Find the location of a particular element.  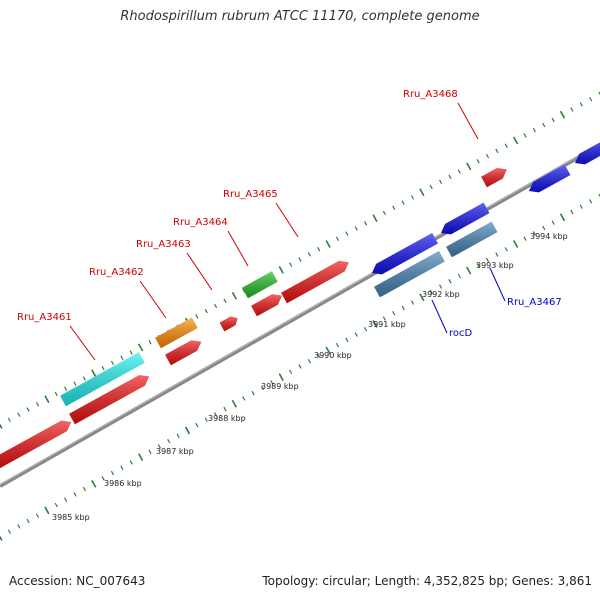

scale-label: 3985 kbp is located at coordinates (71, 517).